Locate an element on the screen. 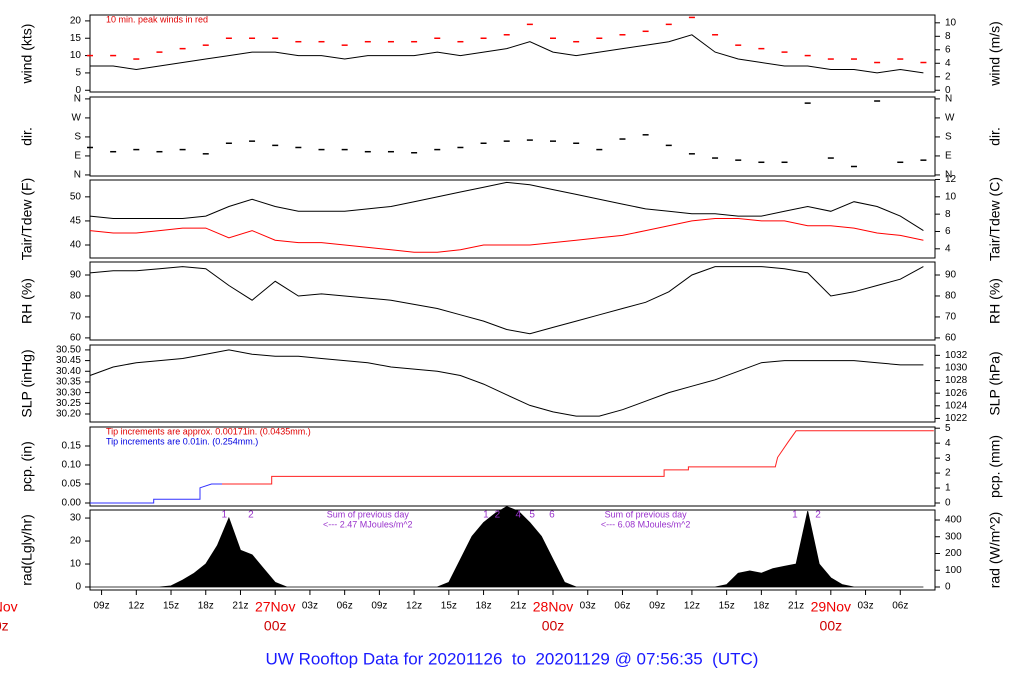  y2-axis-title: rad (W/m^2) is located at coordinates (995, 550).